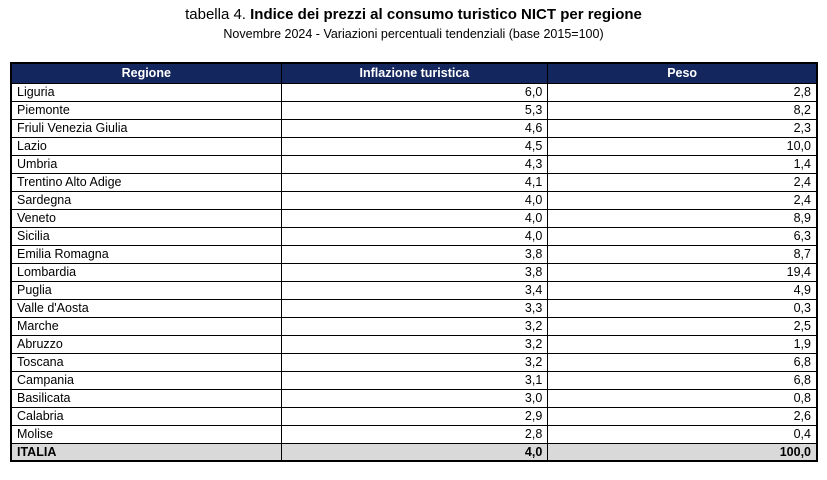  I want to click on title-prefix: tabella 4., so click(218, 14).